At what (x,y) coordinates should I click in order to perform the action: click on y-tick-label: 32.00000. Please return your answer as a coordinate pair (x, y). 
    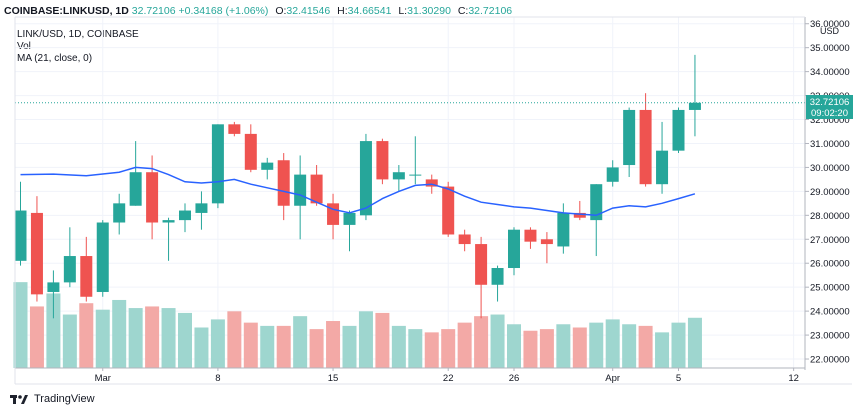
    Looking at the image, I should click on (830, 120).